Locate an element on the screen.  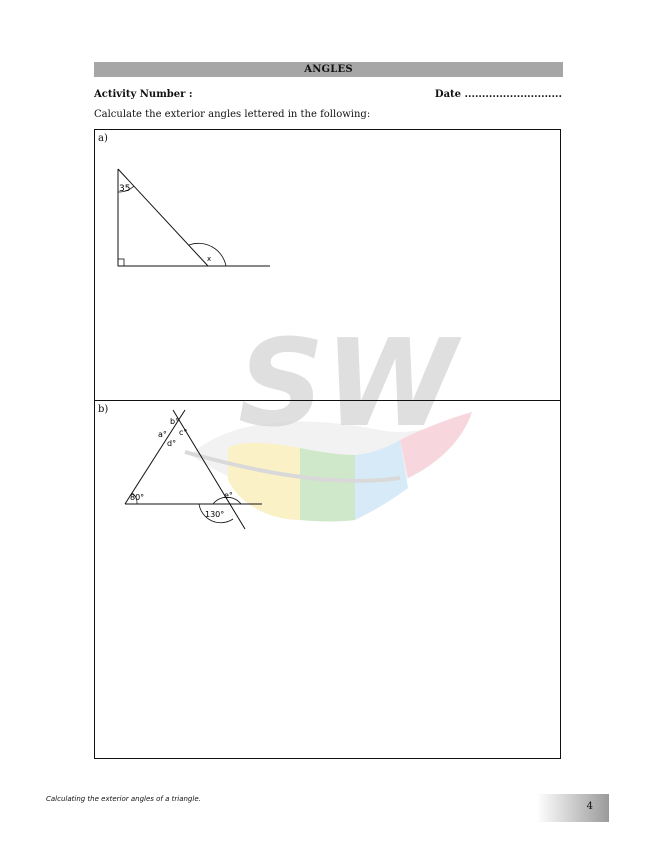
angle-b-label: b° is located at coordinates (174, 421).